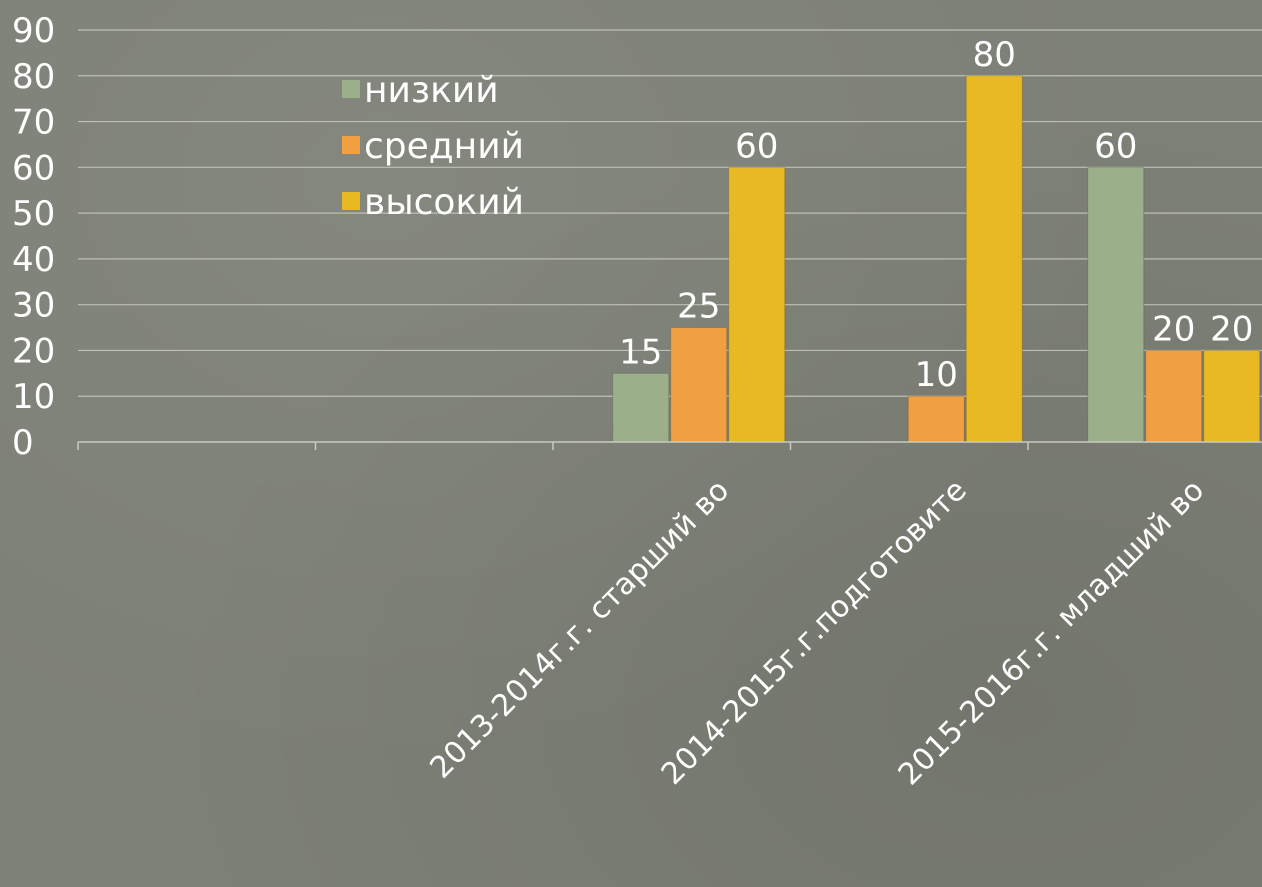 This screenshot has height=887, width=1262. Describe the element at coordinates (33, 237) in the screenshot. I see `y-axis: 0 10 20 30 40 50 60 70 80 90` at that location.